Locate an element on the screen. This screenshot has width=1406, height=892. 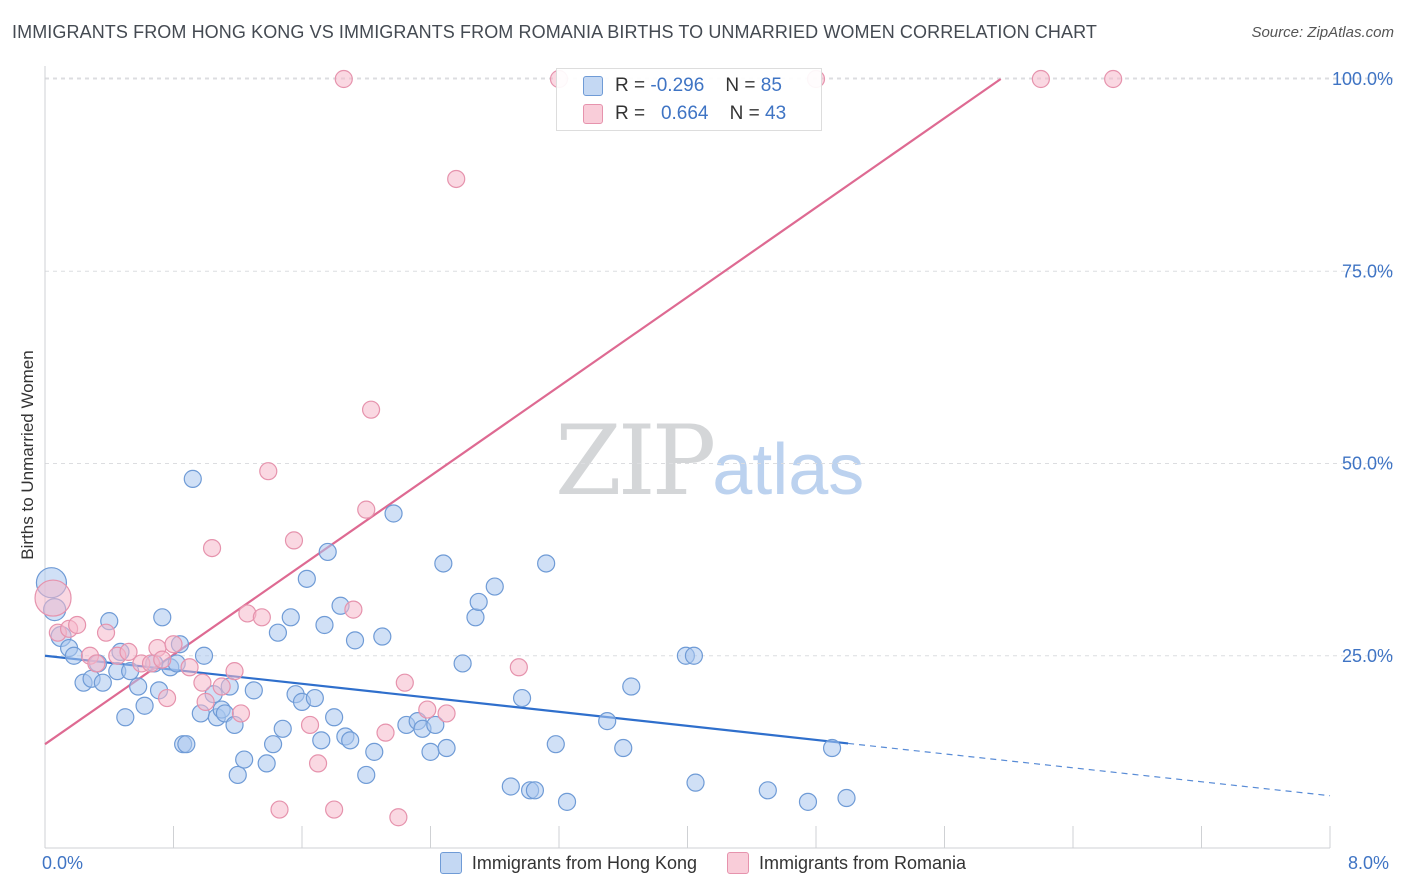
legend-item-hong-kong: Immigrants from Hong Kong is located at coordinates (568, 863).